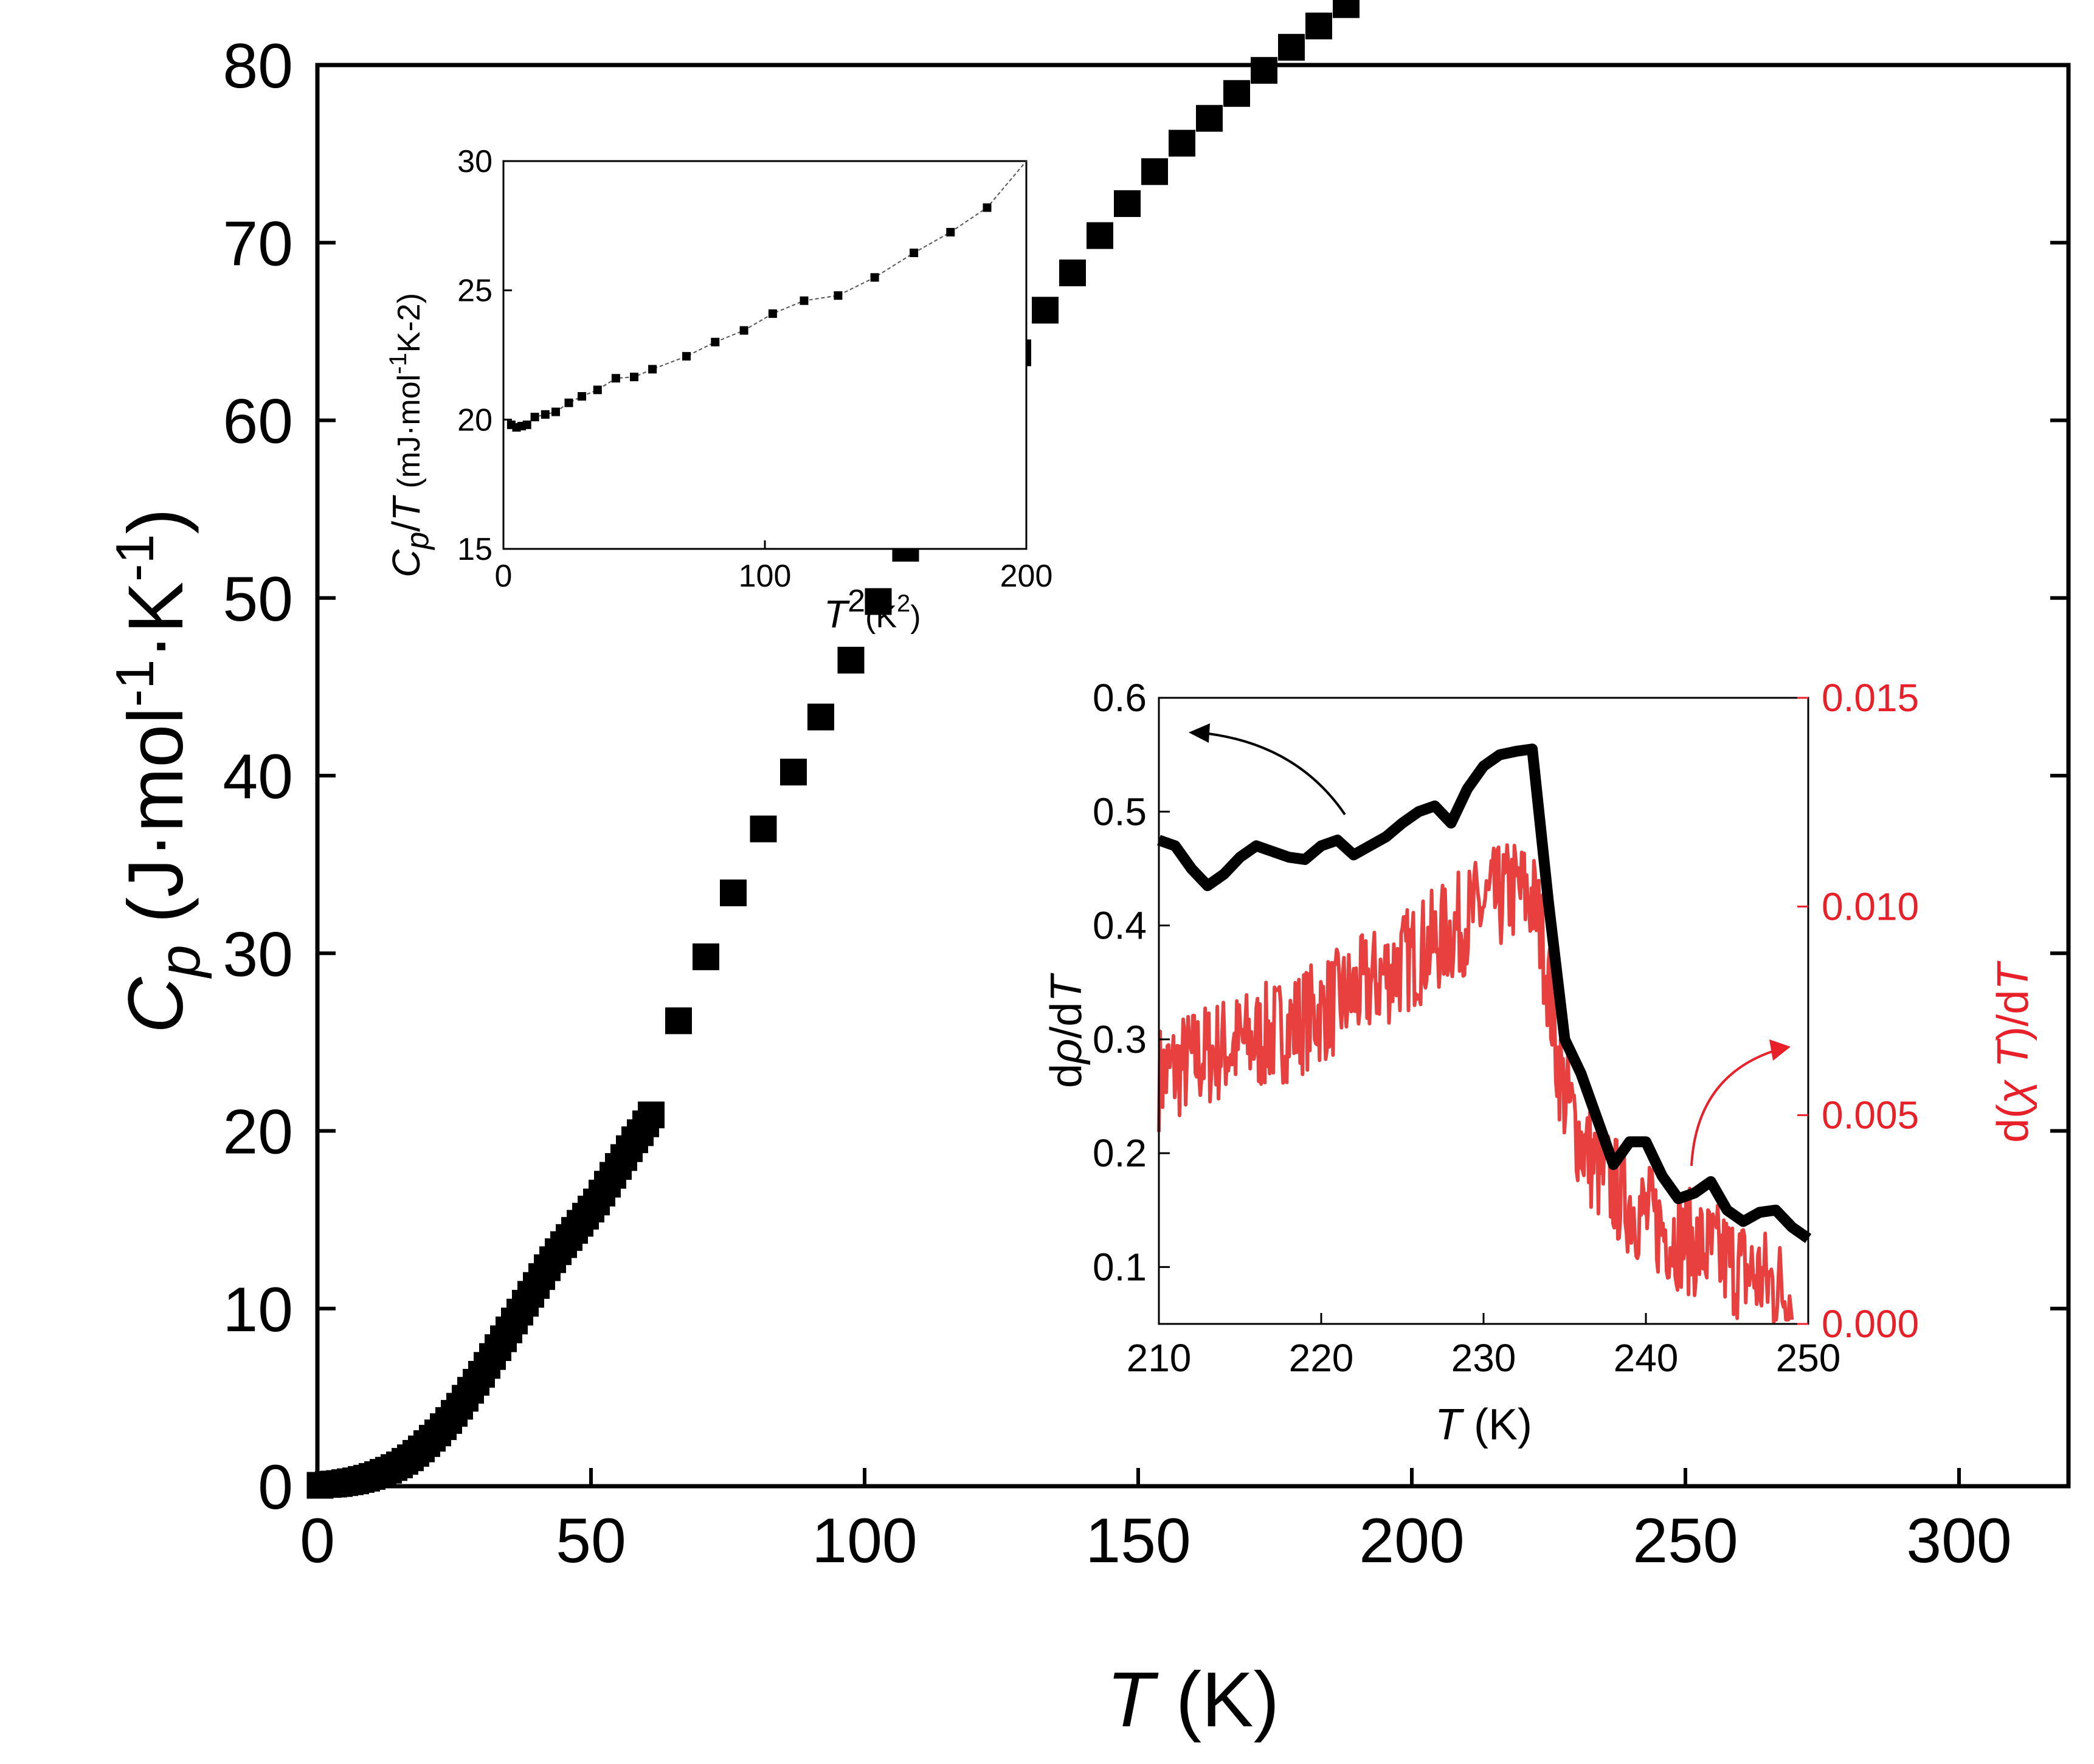 The image size is (2094, 1764). Describe the element at coordinates (155, 521) in the screenshot. I see `main-y-axis-close: )` at that location.